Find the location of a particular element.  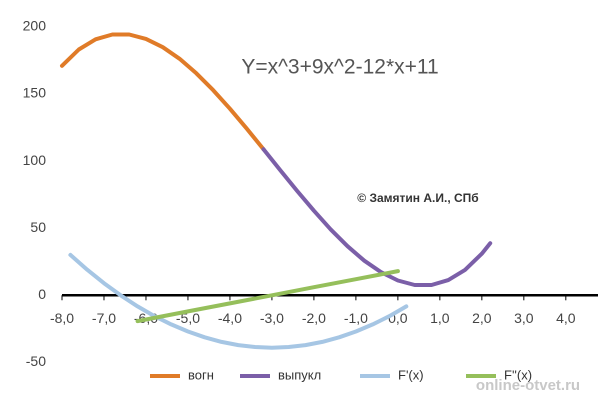

x-tick-label: -4,0 is located at coordinates (230, 318).